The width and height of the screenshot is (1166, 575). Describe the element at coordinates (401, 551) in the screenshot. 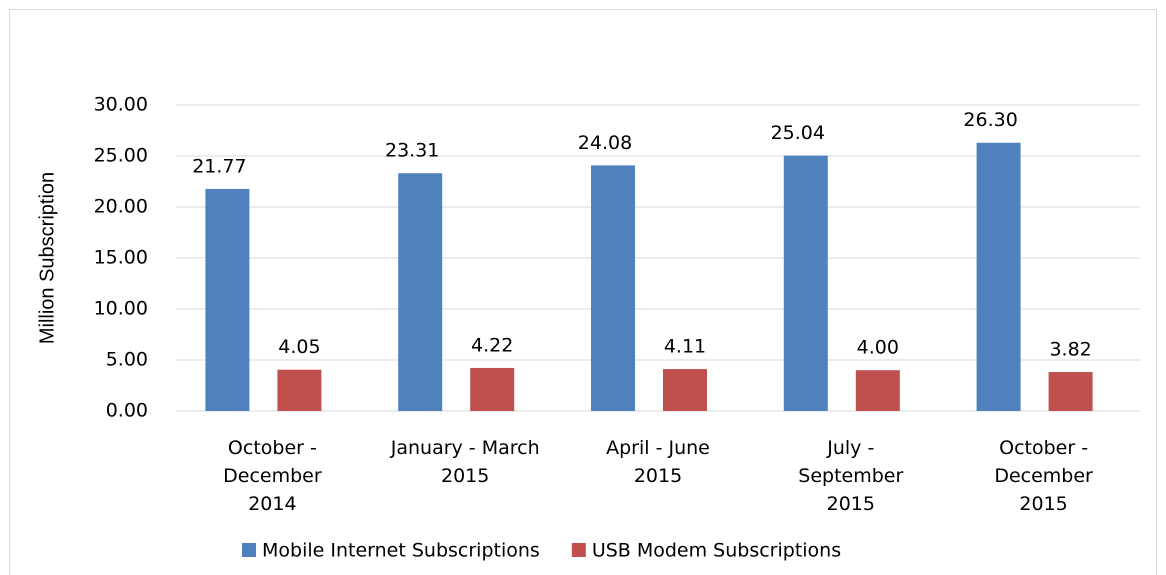

I see `legend-label: Mobile Internet Subscriptions` at that location.